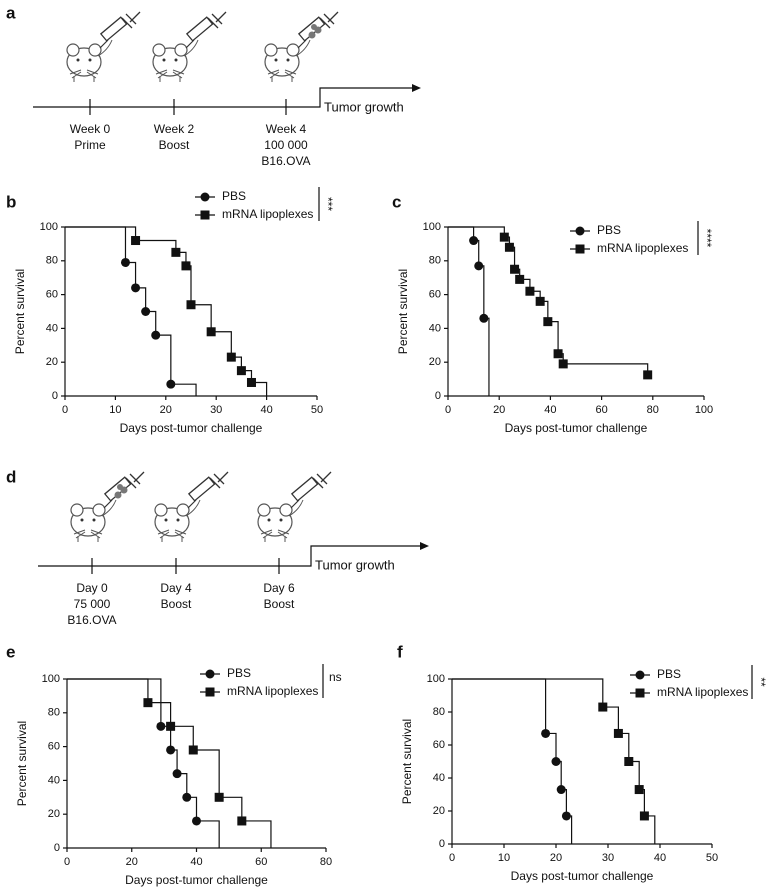 Image resolution: width=768 pixels, height=888 pixels. What do you see at coordinates (10, 651) in the screenshot?
I see `panel-label: e` at bounding box center [10, 651].